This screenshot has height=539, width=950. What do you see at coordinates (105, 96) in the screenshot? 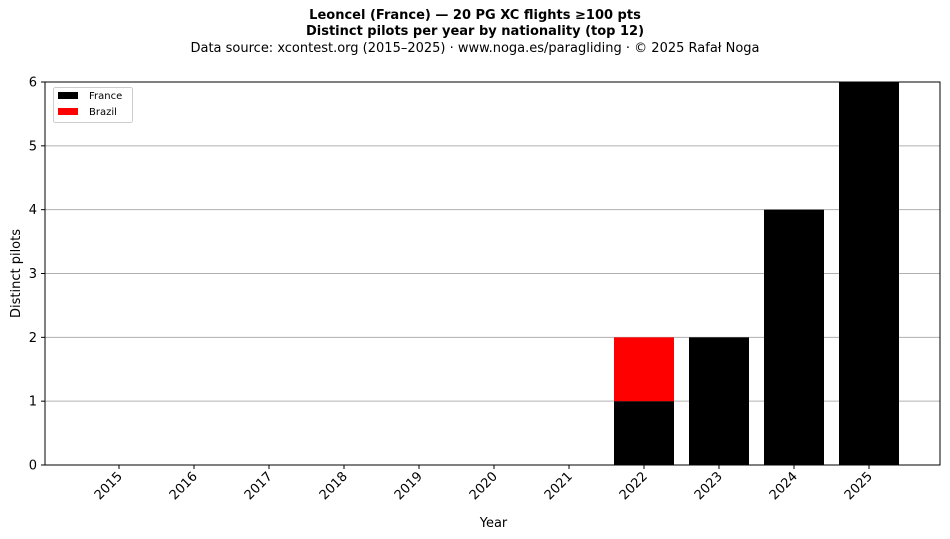
I see `legend-label-france: France` at bounding box center [105, 96].